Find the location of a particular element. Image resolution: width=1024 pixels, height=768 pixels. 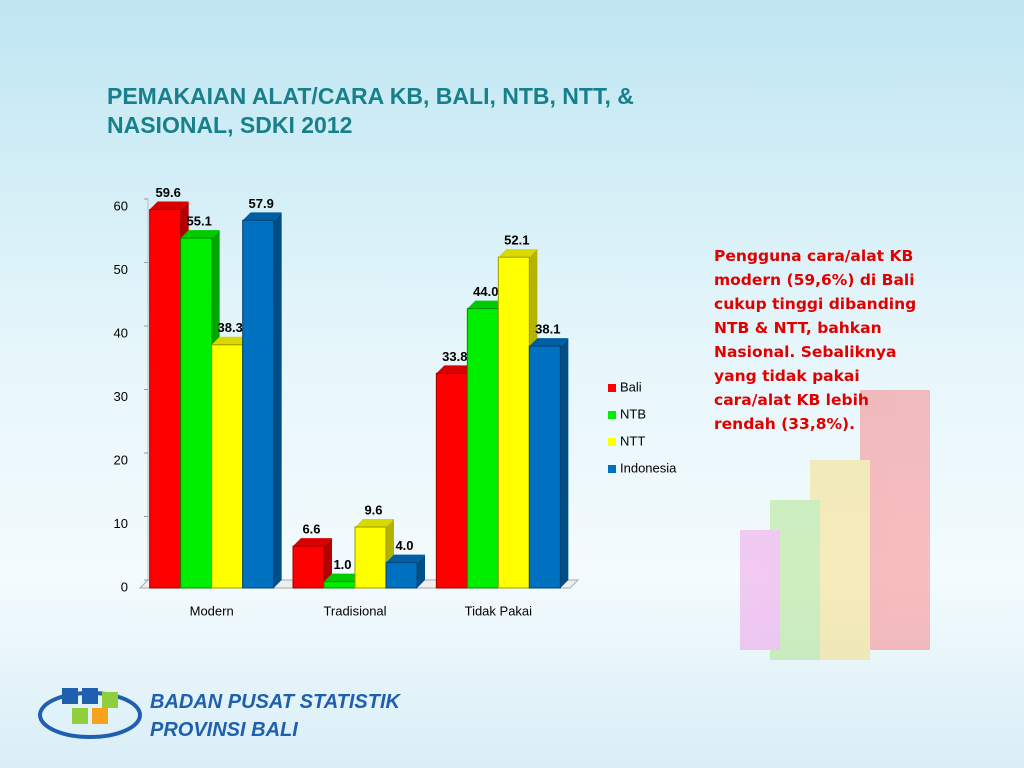

footer-line: PROVINSI BALI is located at coordinates (224, 730).